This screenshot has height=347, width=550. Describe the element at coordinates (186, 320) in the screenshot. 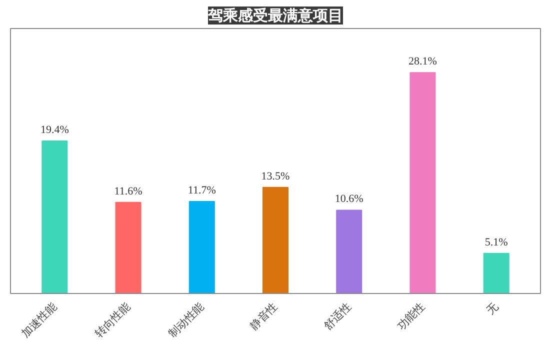

I see `x-tick-label: 制动性能` at that location.